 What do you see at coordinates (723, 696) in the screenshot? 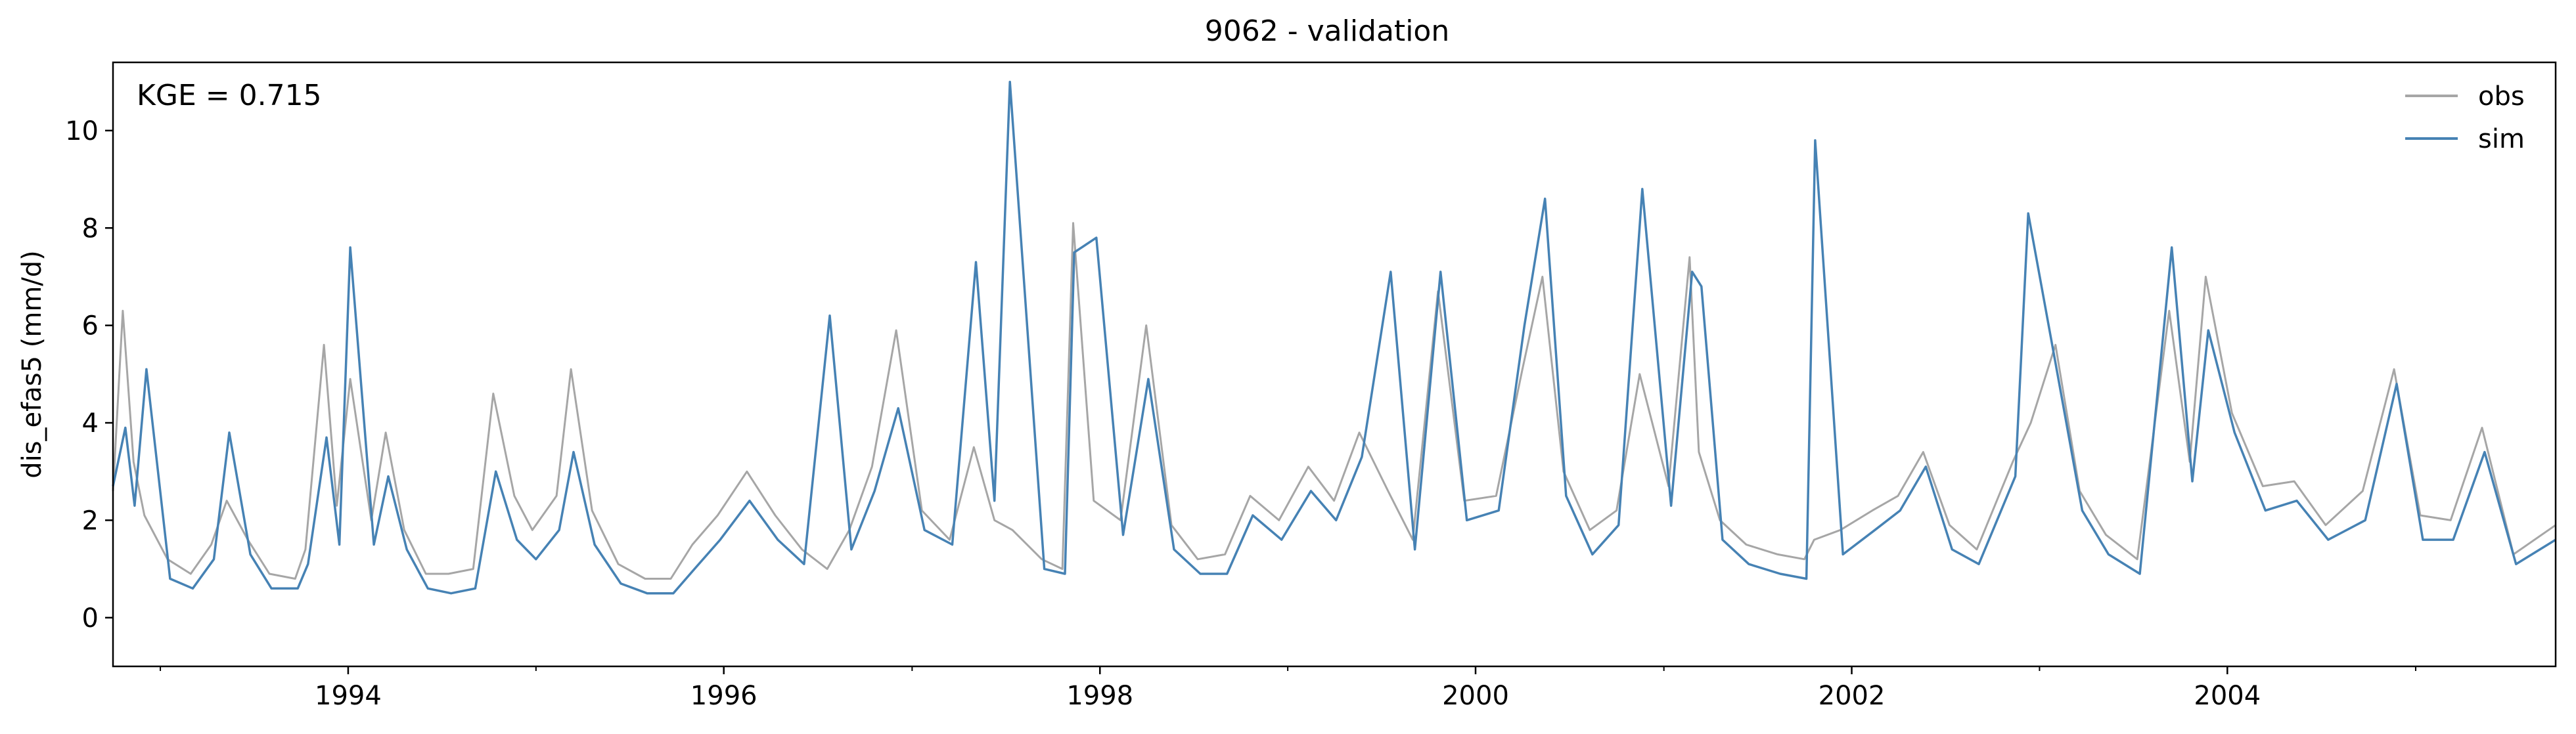
I see `x-tick-label: 1996` at bounding box center [723, 696].